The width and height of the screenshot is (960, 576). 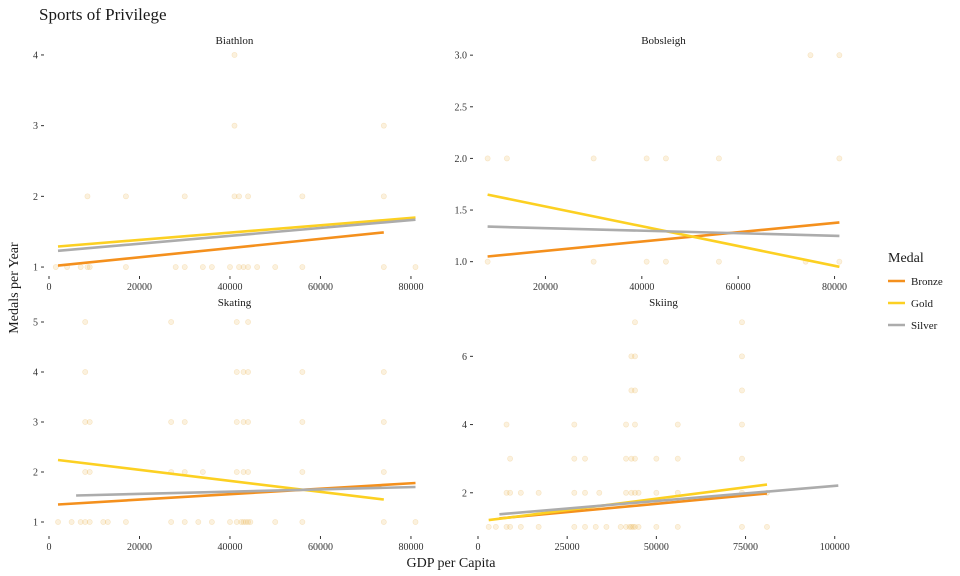 What do you see at coordinates (913, 326) in the screenshot?
I see `legend-item-silver: Silver` at bounding box center [913, 326].